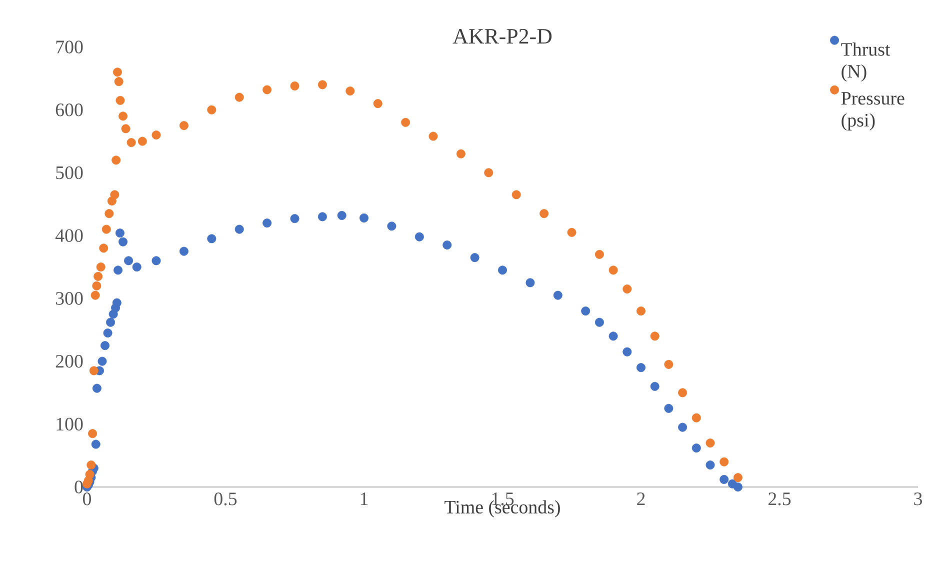  Describe the element at coordinates (69, 47) in the screenshot. I see `y-tick-label: 700` at that location.